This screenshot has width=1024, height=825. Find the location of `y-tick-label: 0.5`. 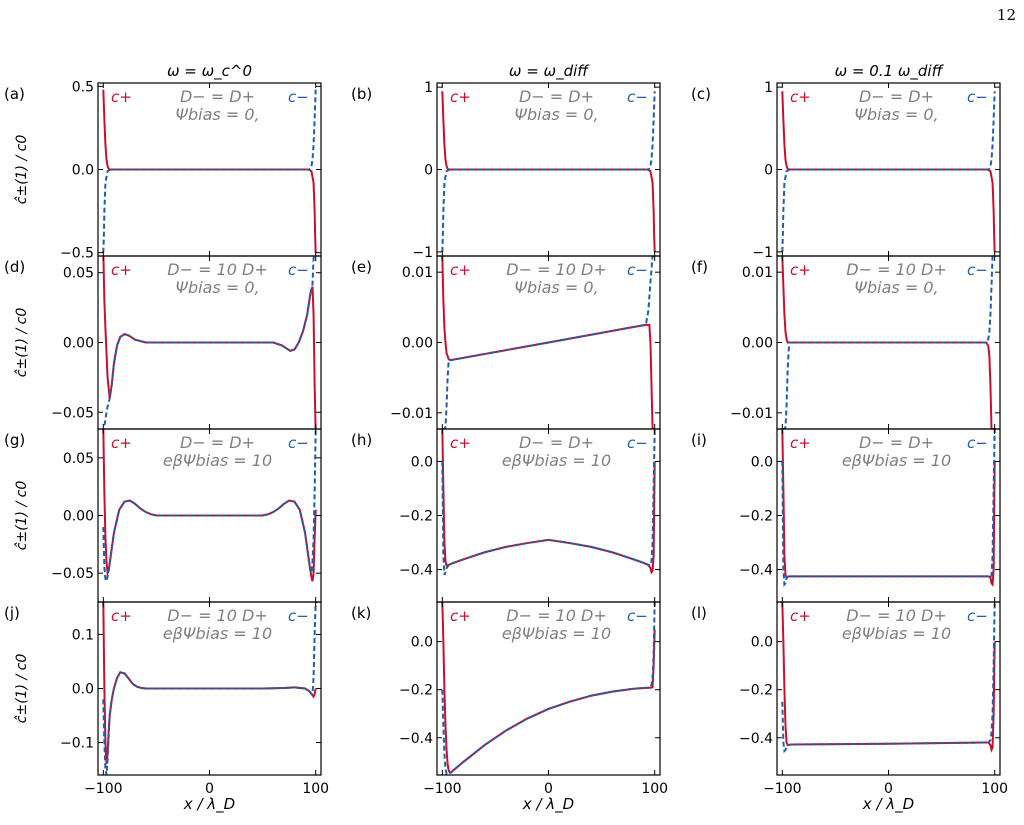

y-tick-label: 0.5 is located at coordinates (83, 87).